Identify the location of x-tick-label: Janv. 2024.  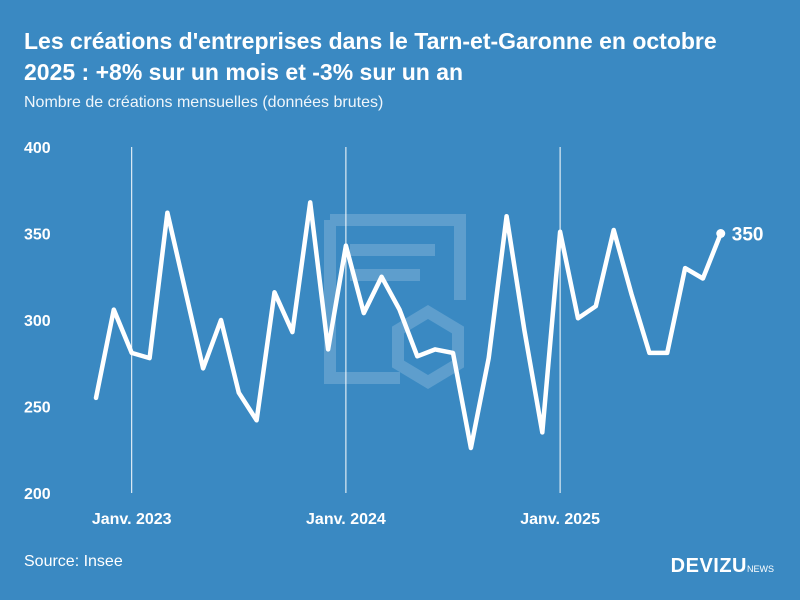
(346, 519).